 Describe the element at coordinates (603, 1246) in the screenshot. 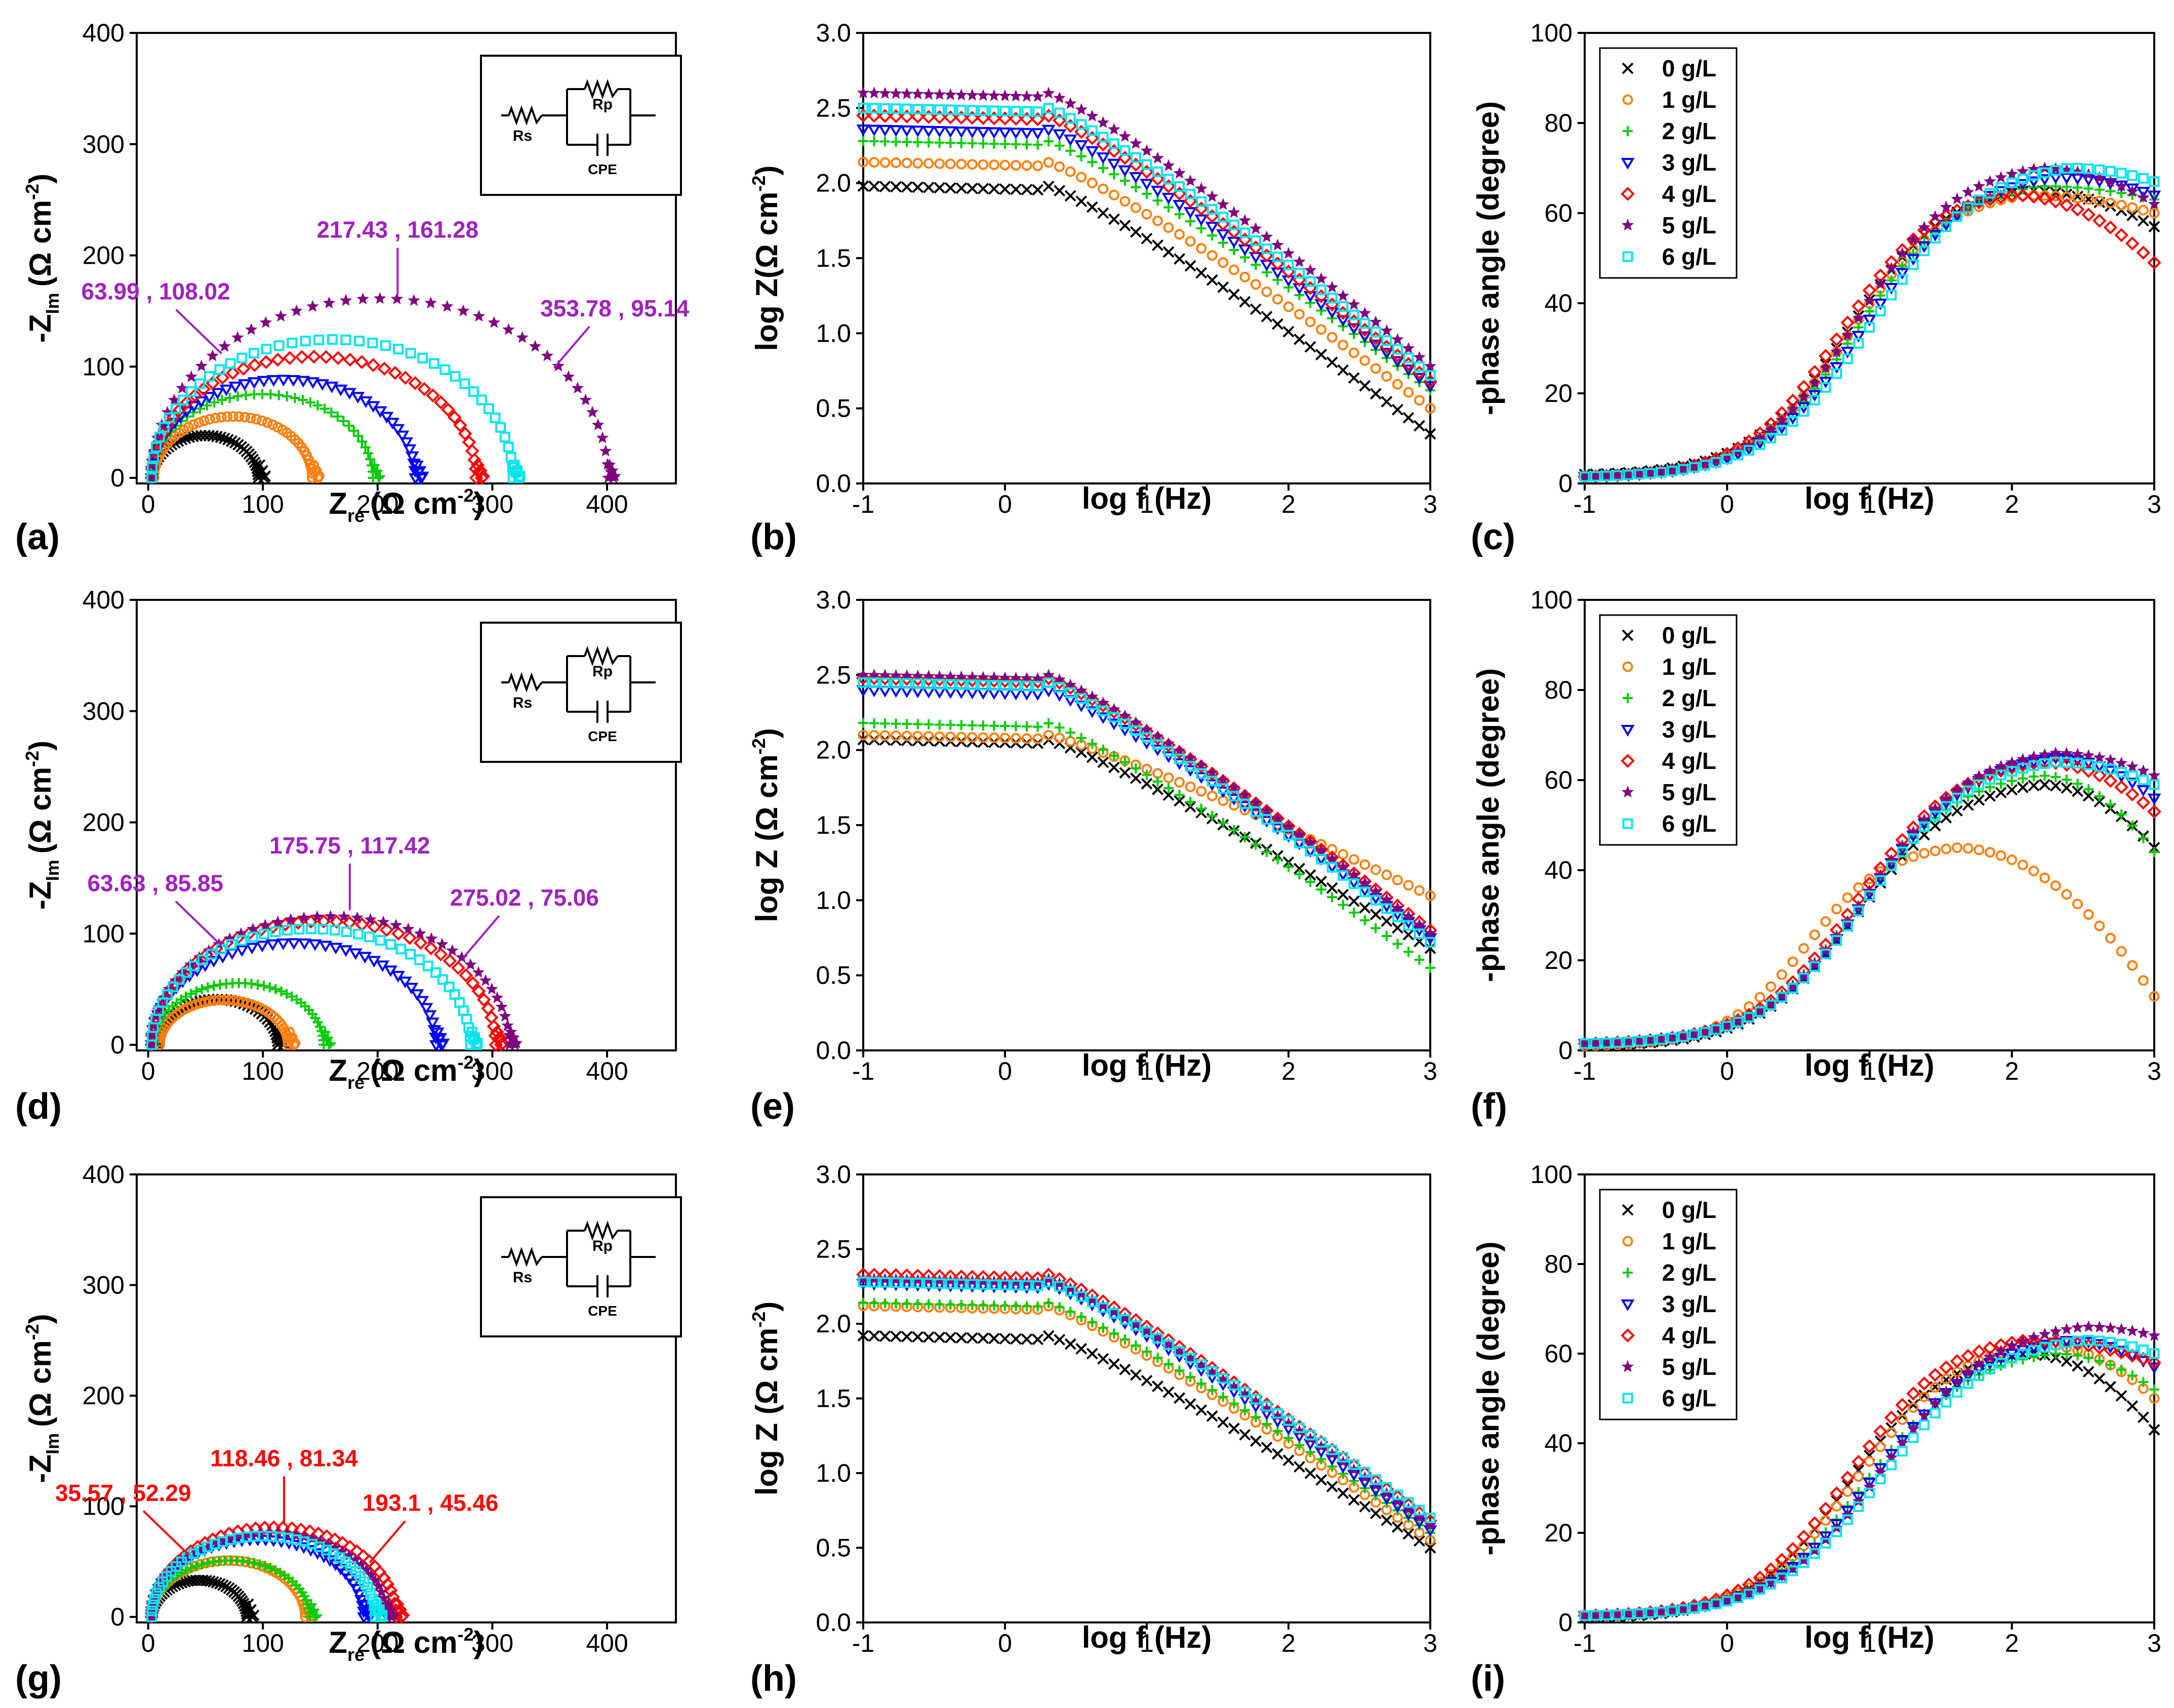

I see `circuit-label-rp: Rp` at that location.